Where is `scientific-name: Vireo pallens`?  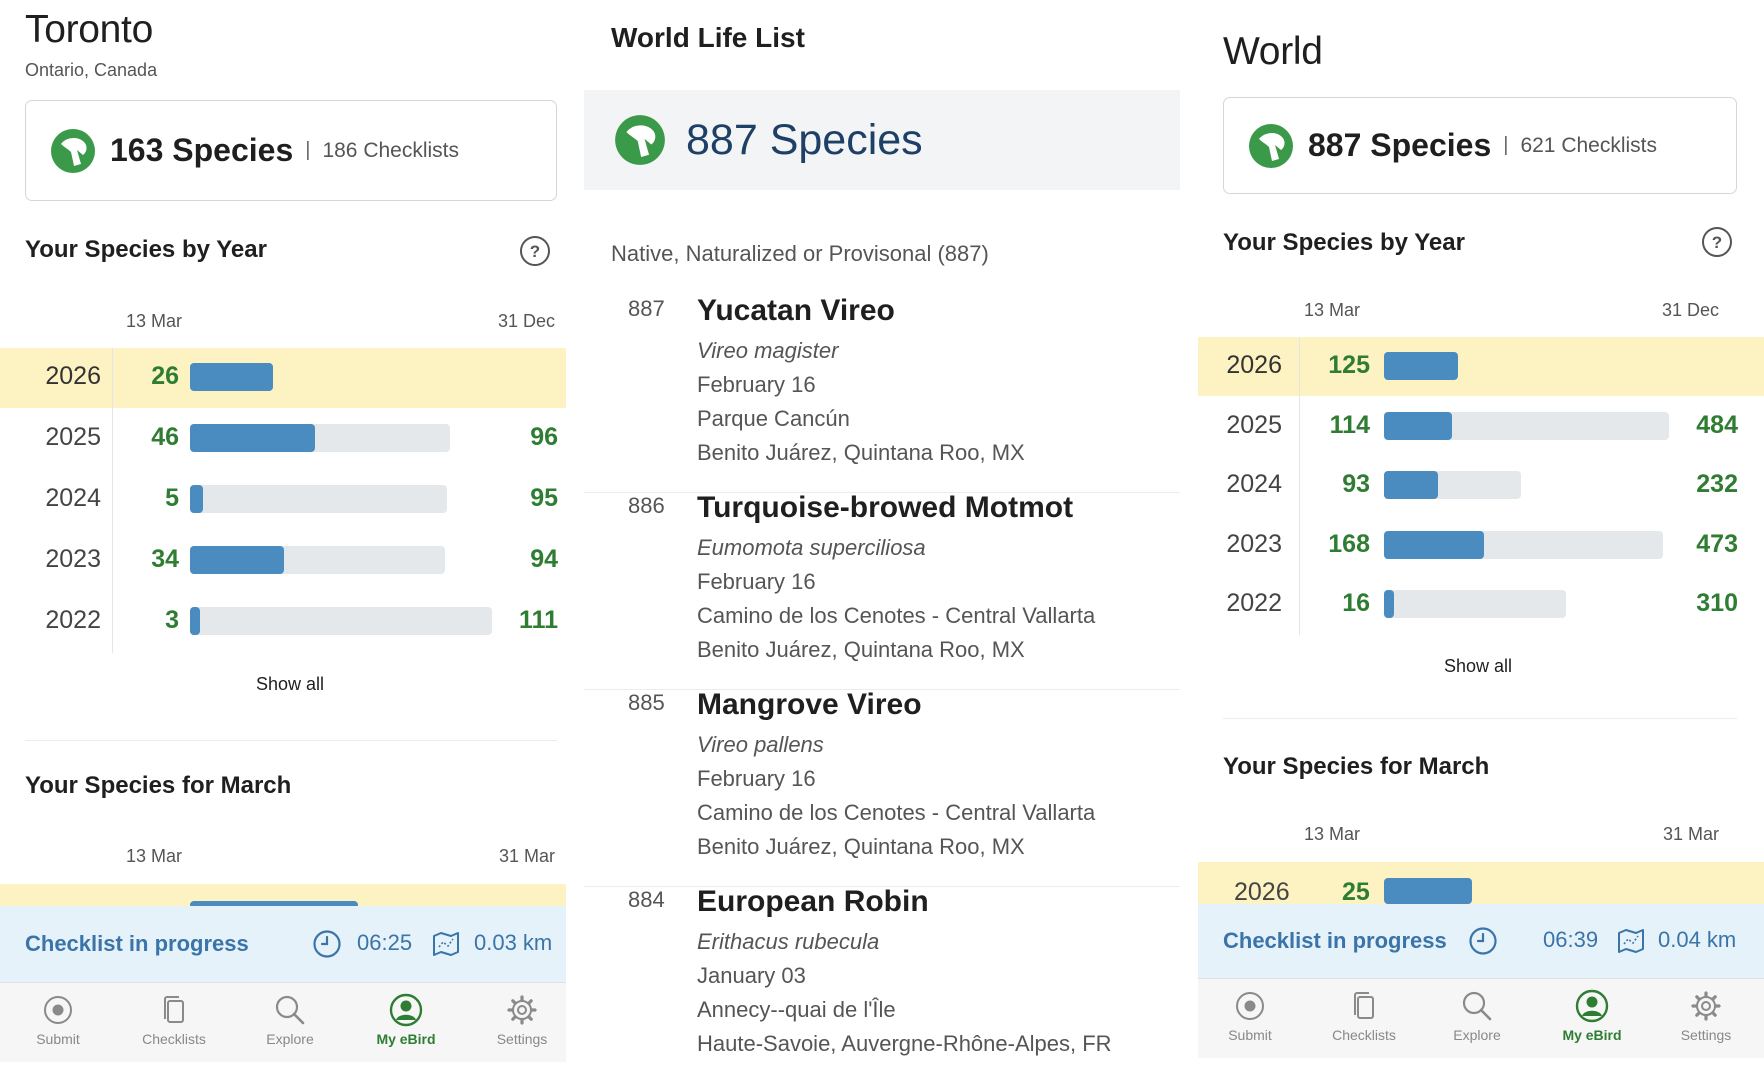 scientific-name: Vireo pallens is located at coordinates (760, 744).